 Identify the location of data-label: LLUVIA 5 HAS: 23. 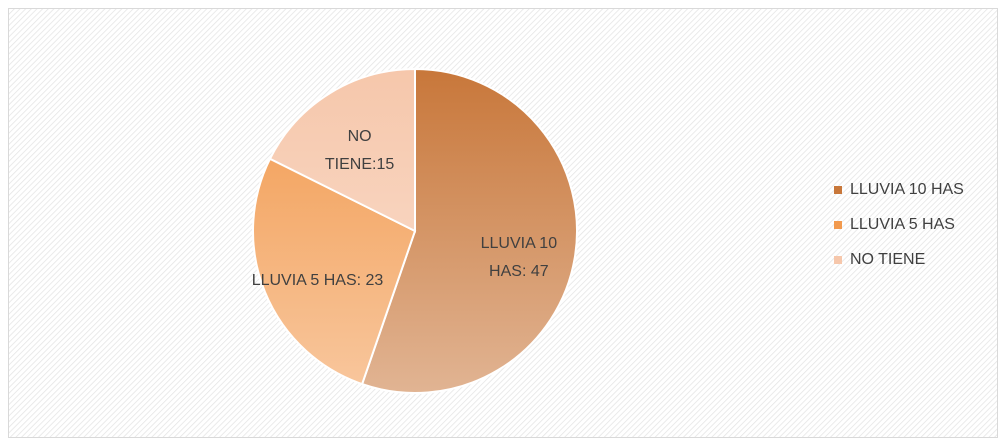
(317, 280).